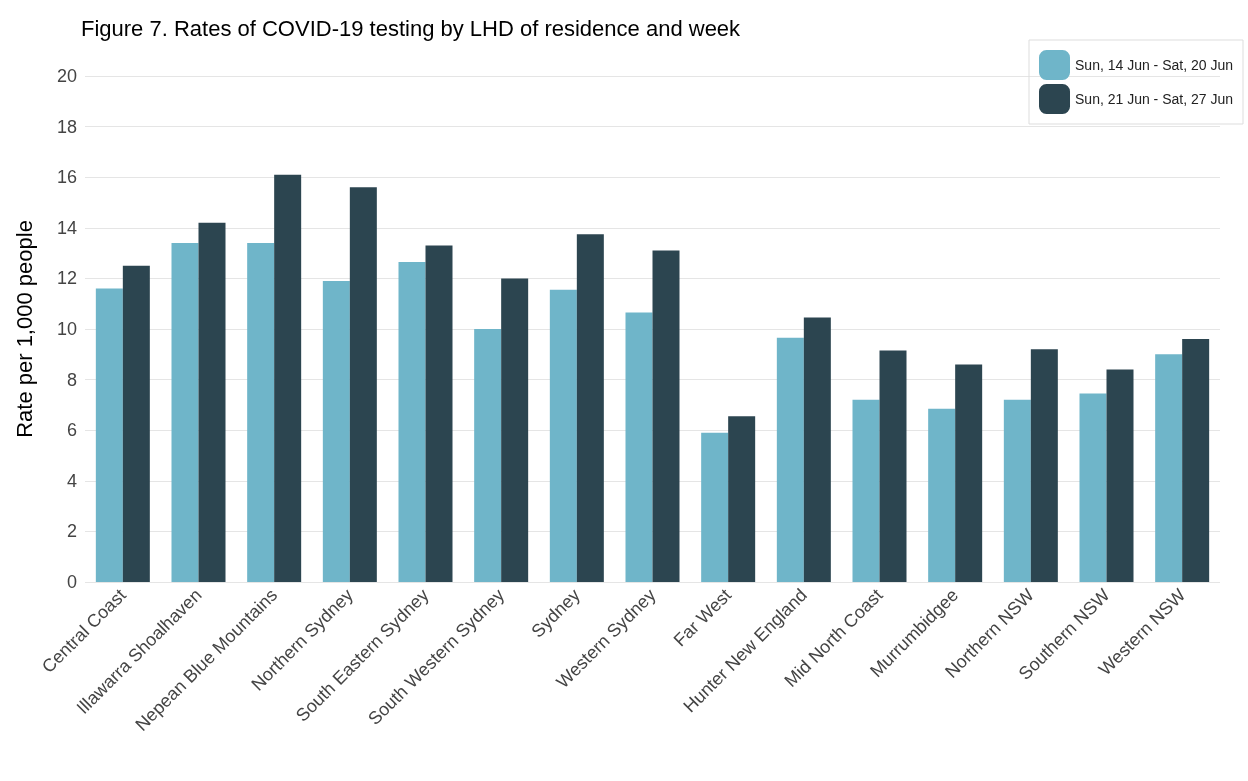 This screenshot has height=781, width=1248. I want to click on y-tick-label: 14, so click(66, 227).